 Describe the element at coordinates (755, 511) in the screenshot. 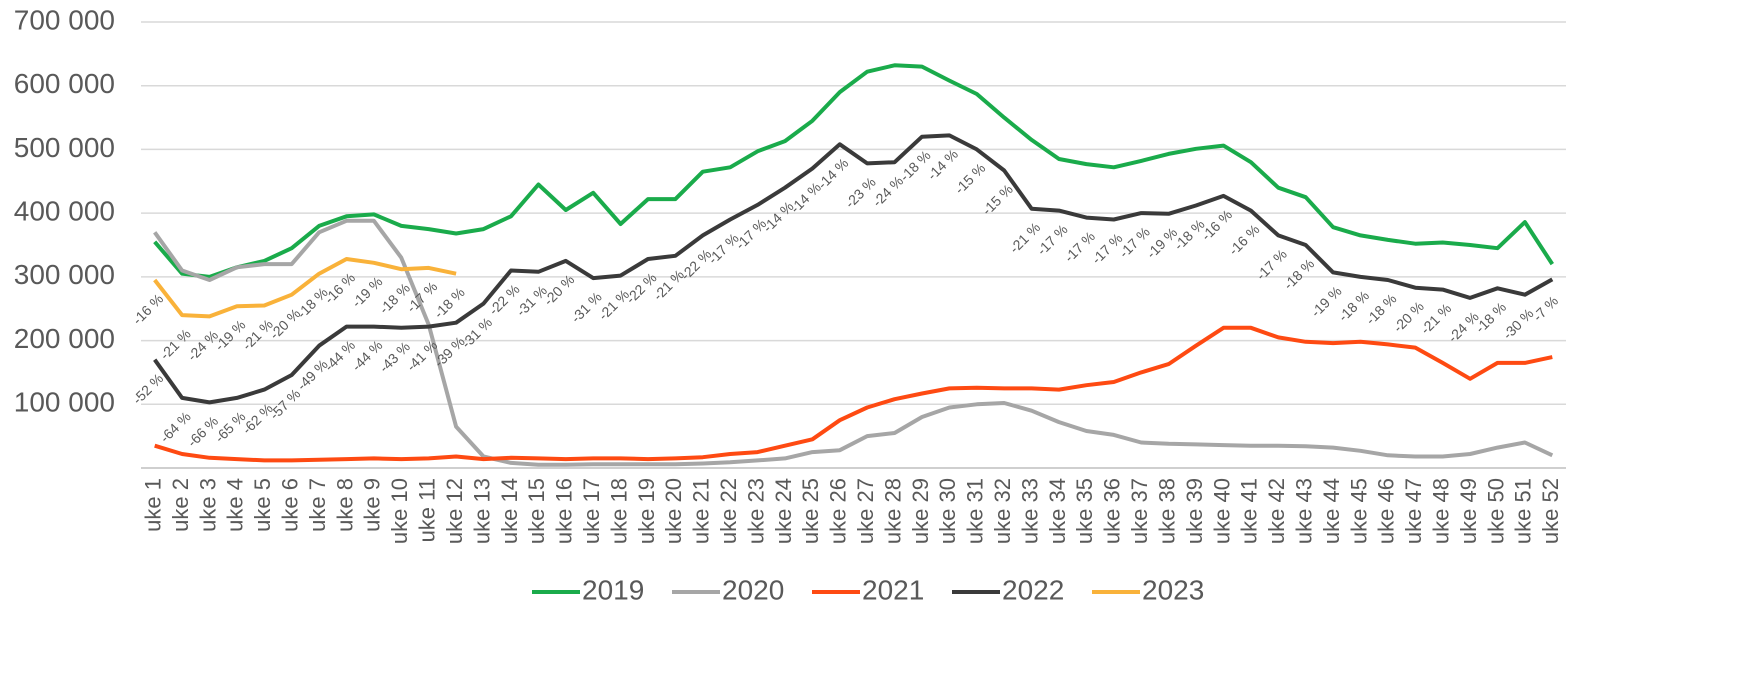

I see `x-tick-label: uke 23` at that location.